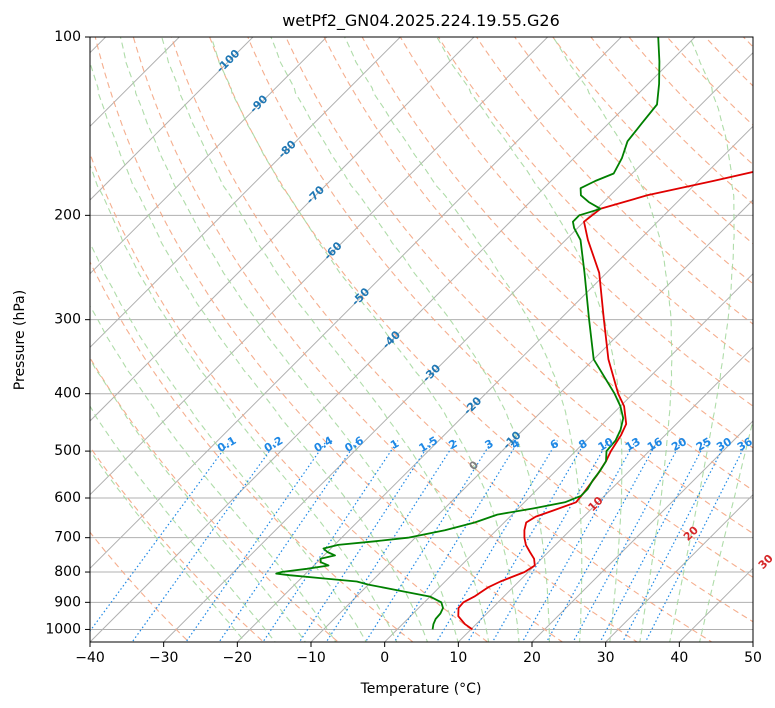 This screenshot has height=708, width=775. I want to click on y-tick-label: 900, so click(67, 602).